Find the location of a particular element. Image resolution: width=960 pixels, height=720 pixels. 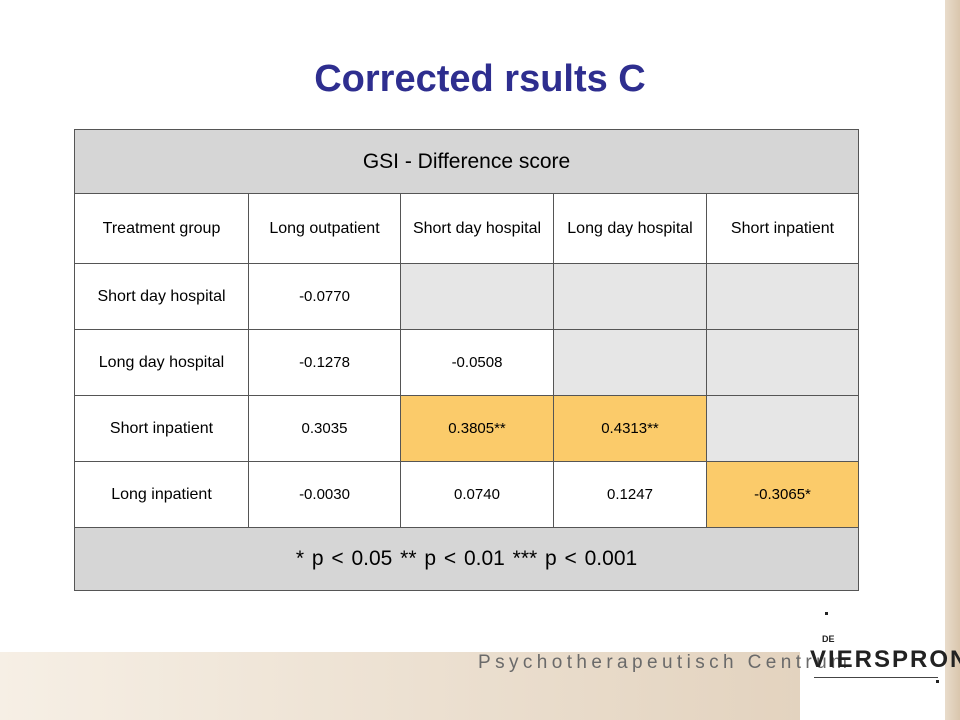

logo-prefix: DE is located at coordinates (828, 639).